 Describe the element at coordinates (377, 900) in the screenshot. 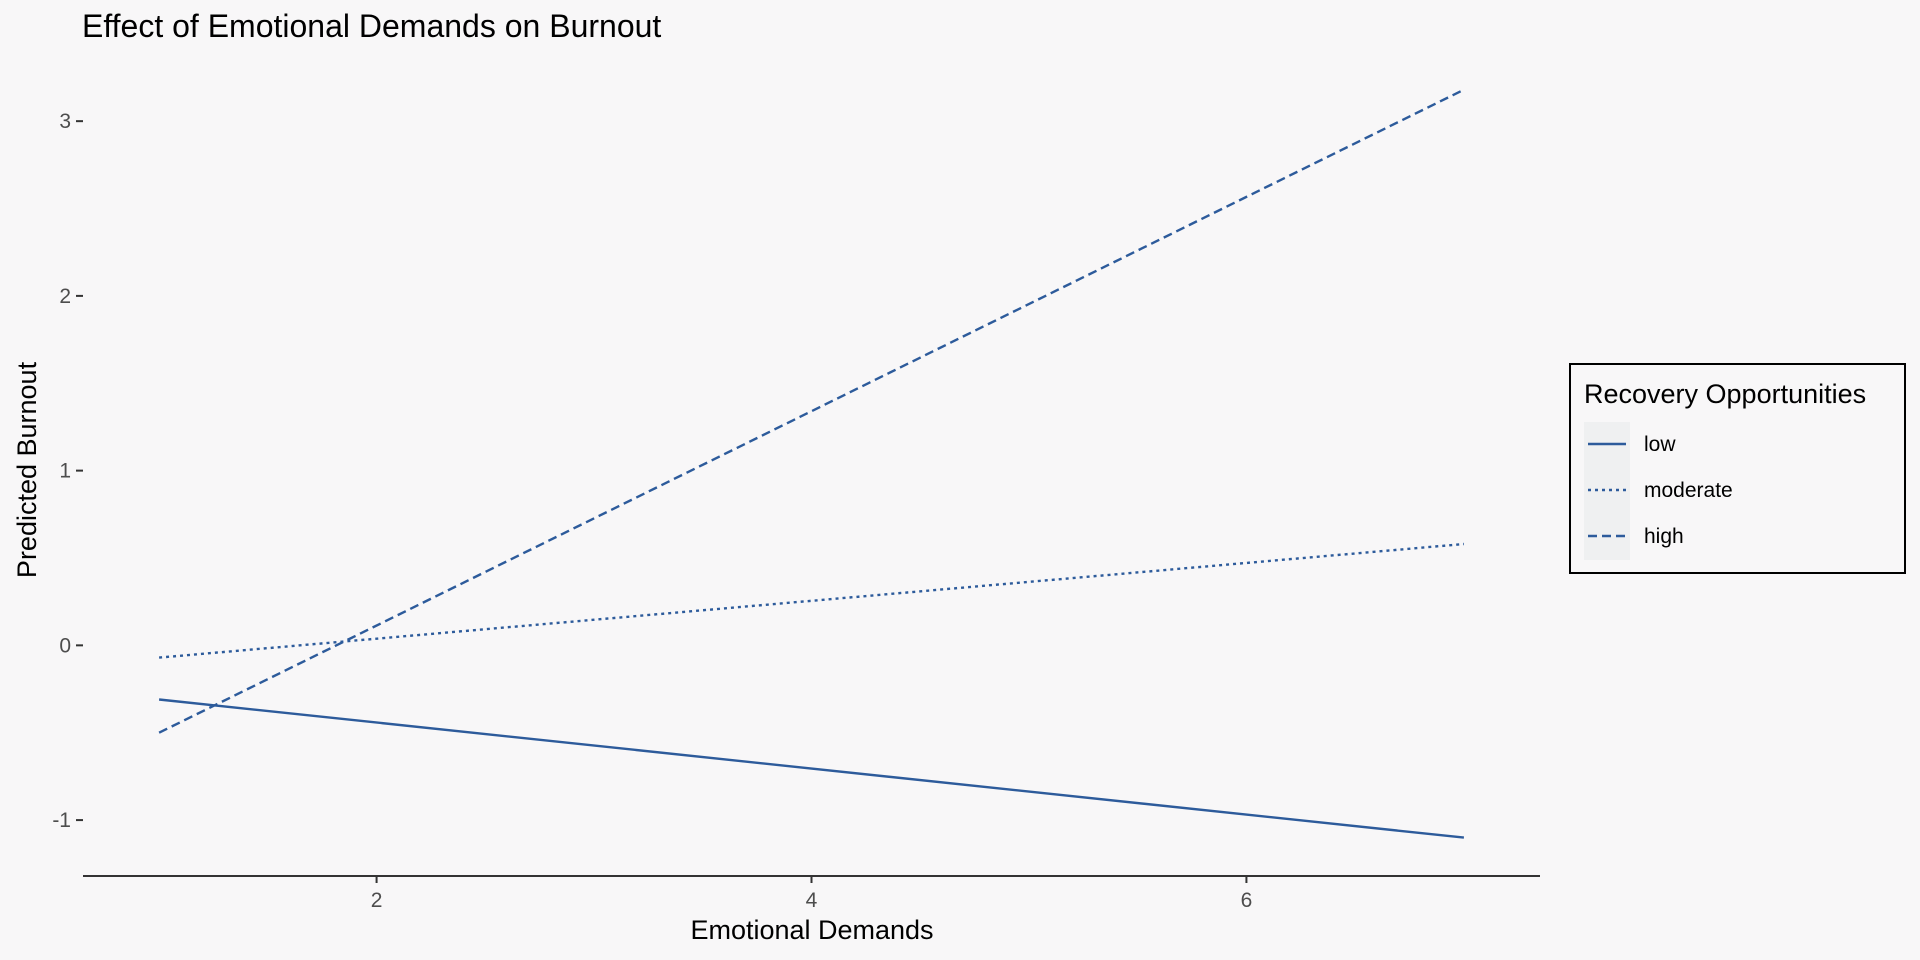

I see `x-tick-label: 2` at that location.